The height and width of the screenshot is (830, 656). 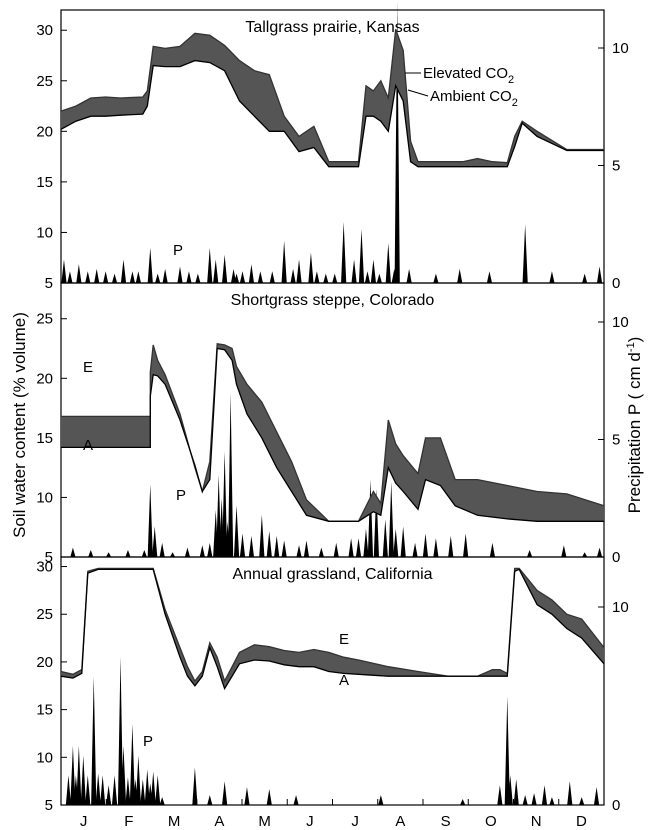 What do you see at coordinates (446, 821) in the screenshot?
I see `month-label: S` at bounding box center [446, 821].